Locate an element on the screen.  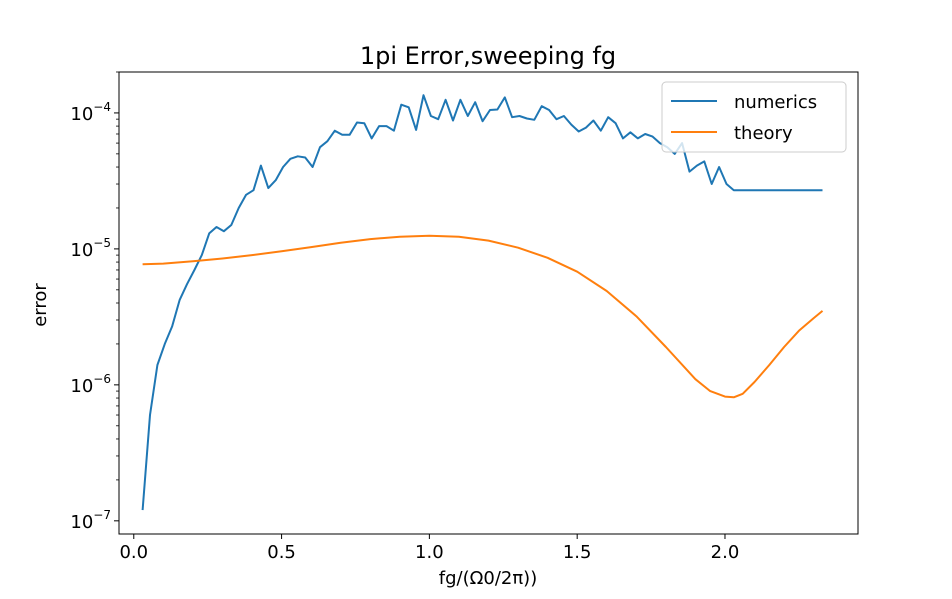
y-tick-label: 10⁻⁶ is located at coordinates (90, 384).